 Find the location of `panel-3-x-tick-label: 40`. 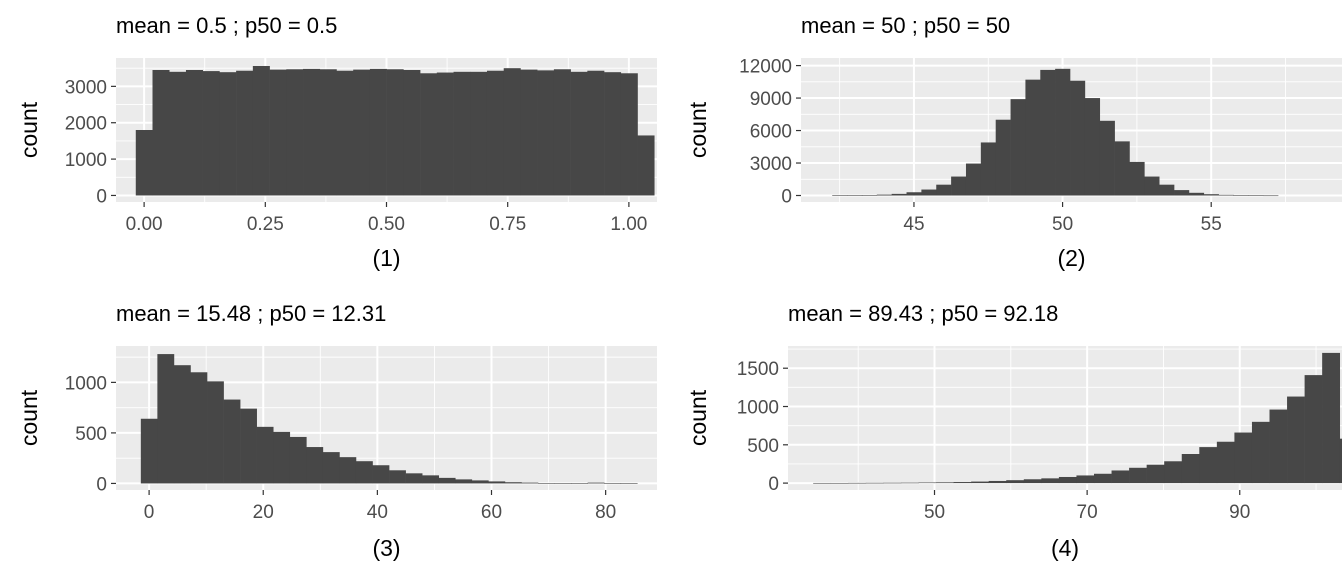

panel-3-x-tick-label: 40 is located at coordinates (377, 512).